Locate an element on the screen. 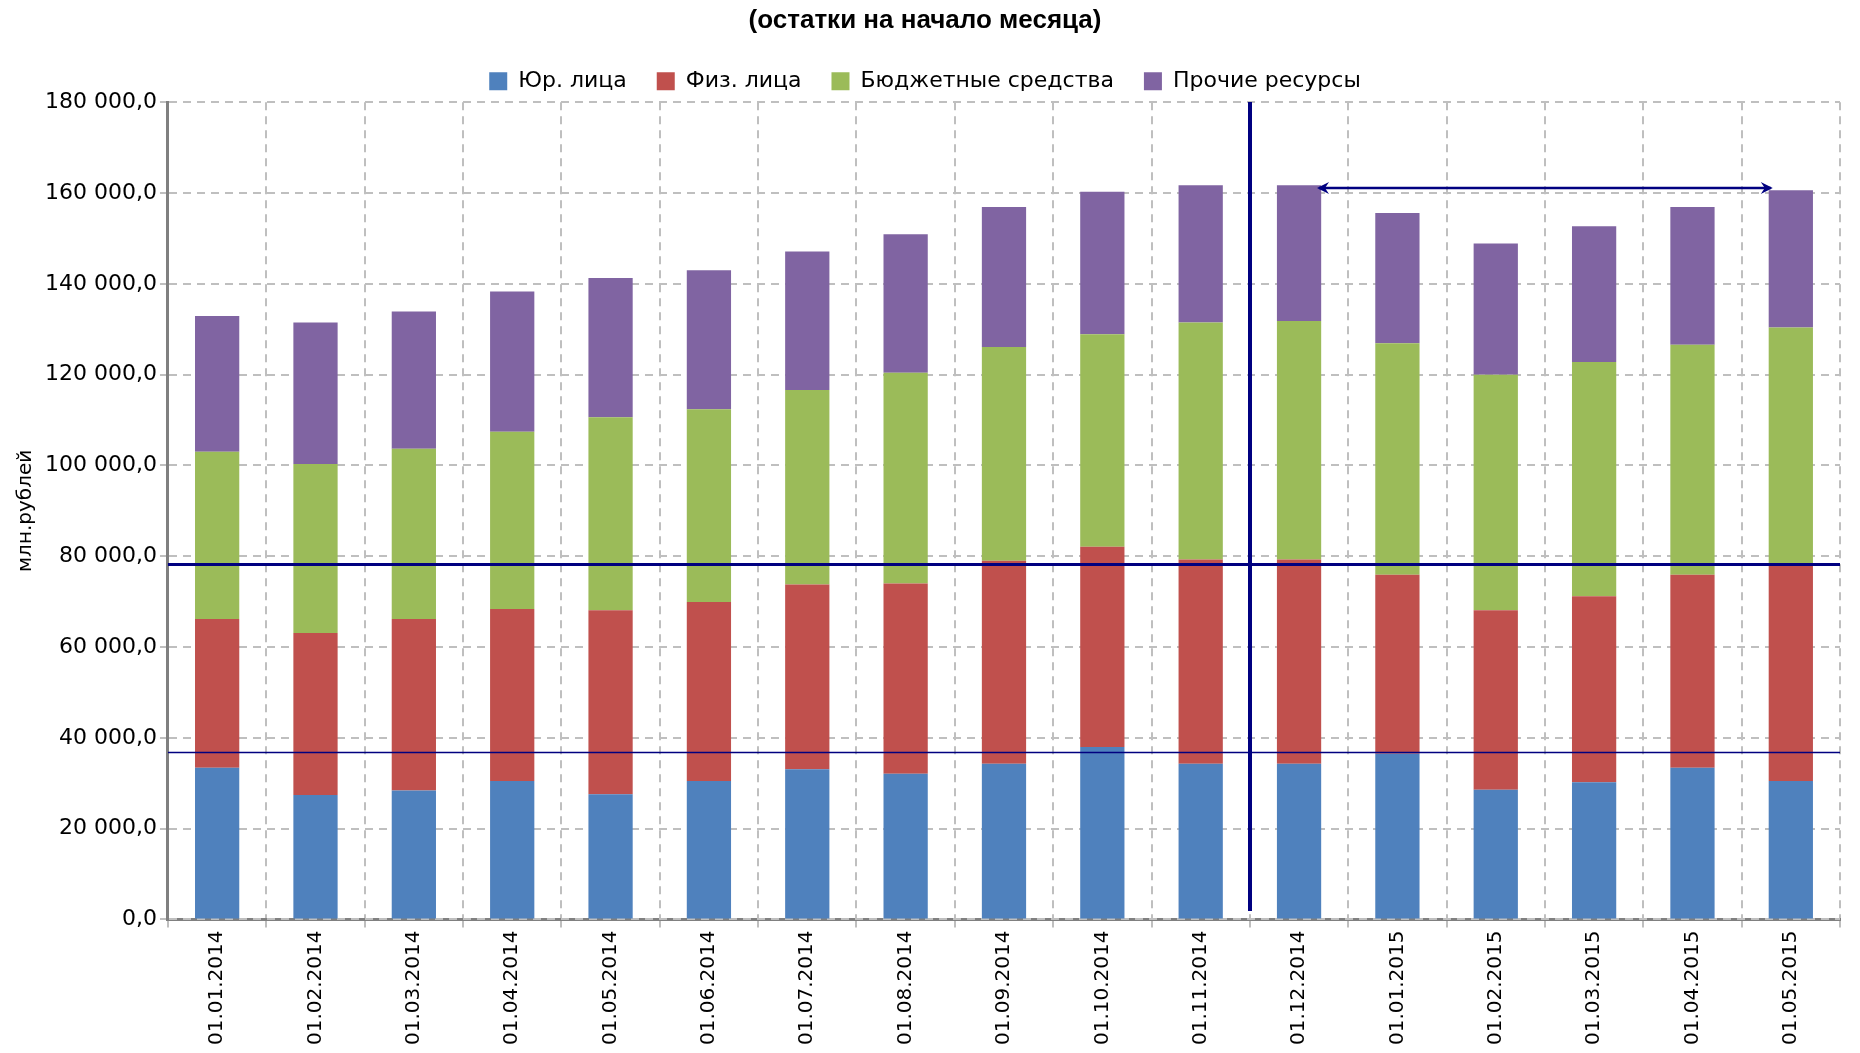 This screenshot has width=1860, height=1053. legend-label: Прочие ресурсы is located at coordinates (1266, 79).